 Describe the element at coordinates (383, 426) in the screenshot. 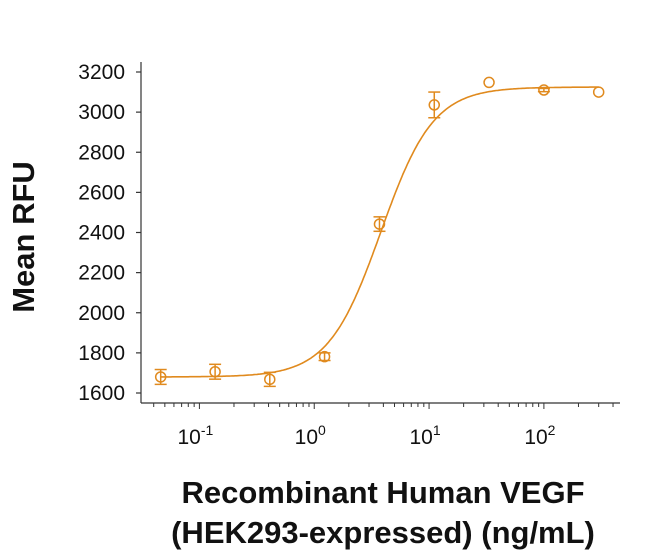

I see `x-axis-ticks: 10⁻¹ 10⁰ 10¹ 10²` at that location.